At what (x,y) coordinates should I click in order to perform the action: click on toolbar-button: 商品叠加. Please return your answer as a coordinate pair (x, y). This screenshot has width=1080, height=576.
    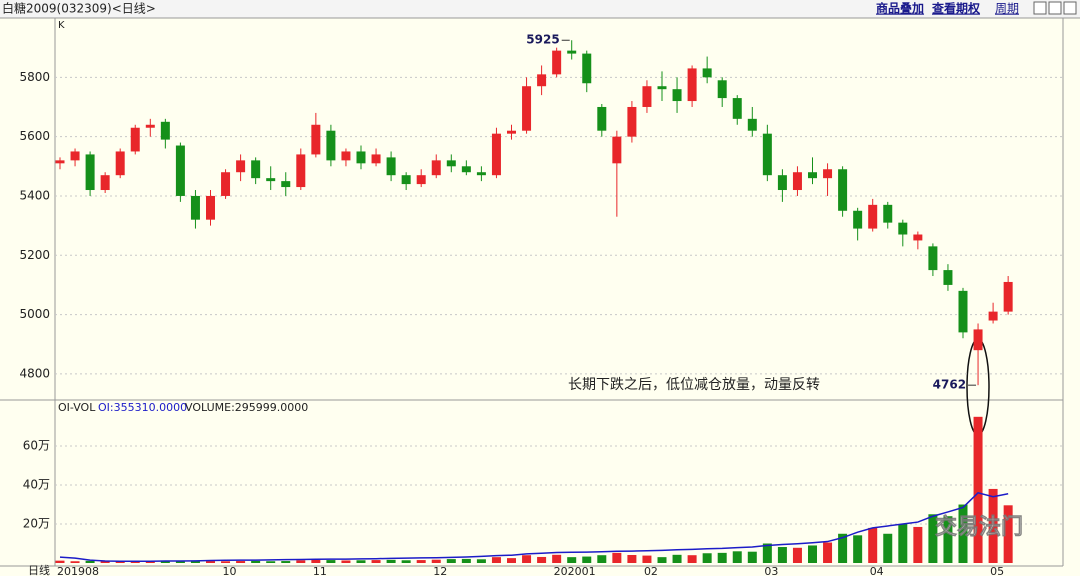
    Looking at the image, I should click on (900, 8).